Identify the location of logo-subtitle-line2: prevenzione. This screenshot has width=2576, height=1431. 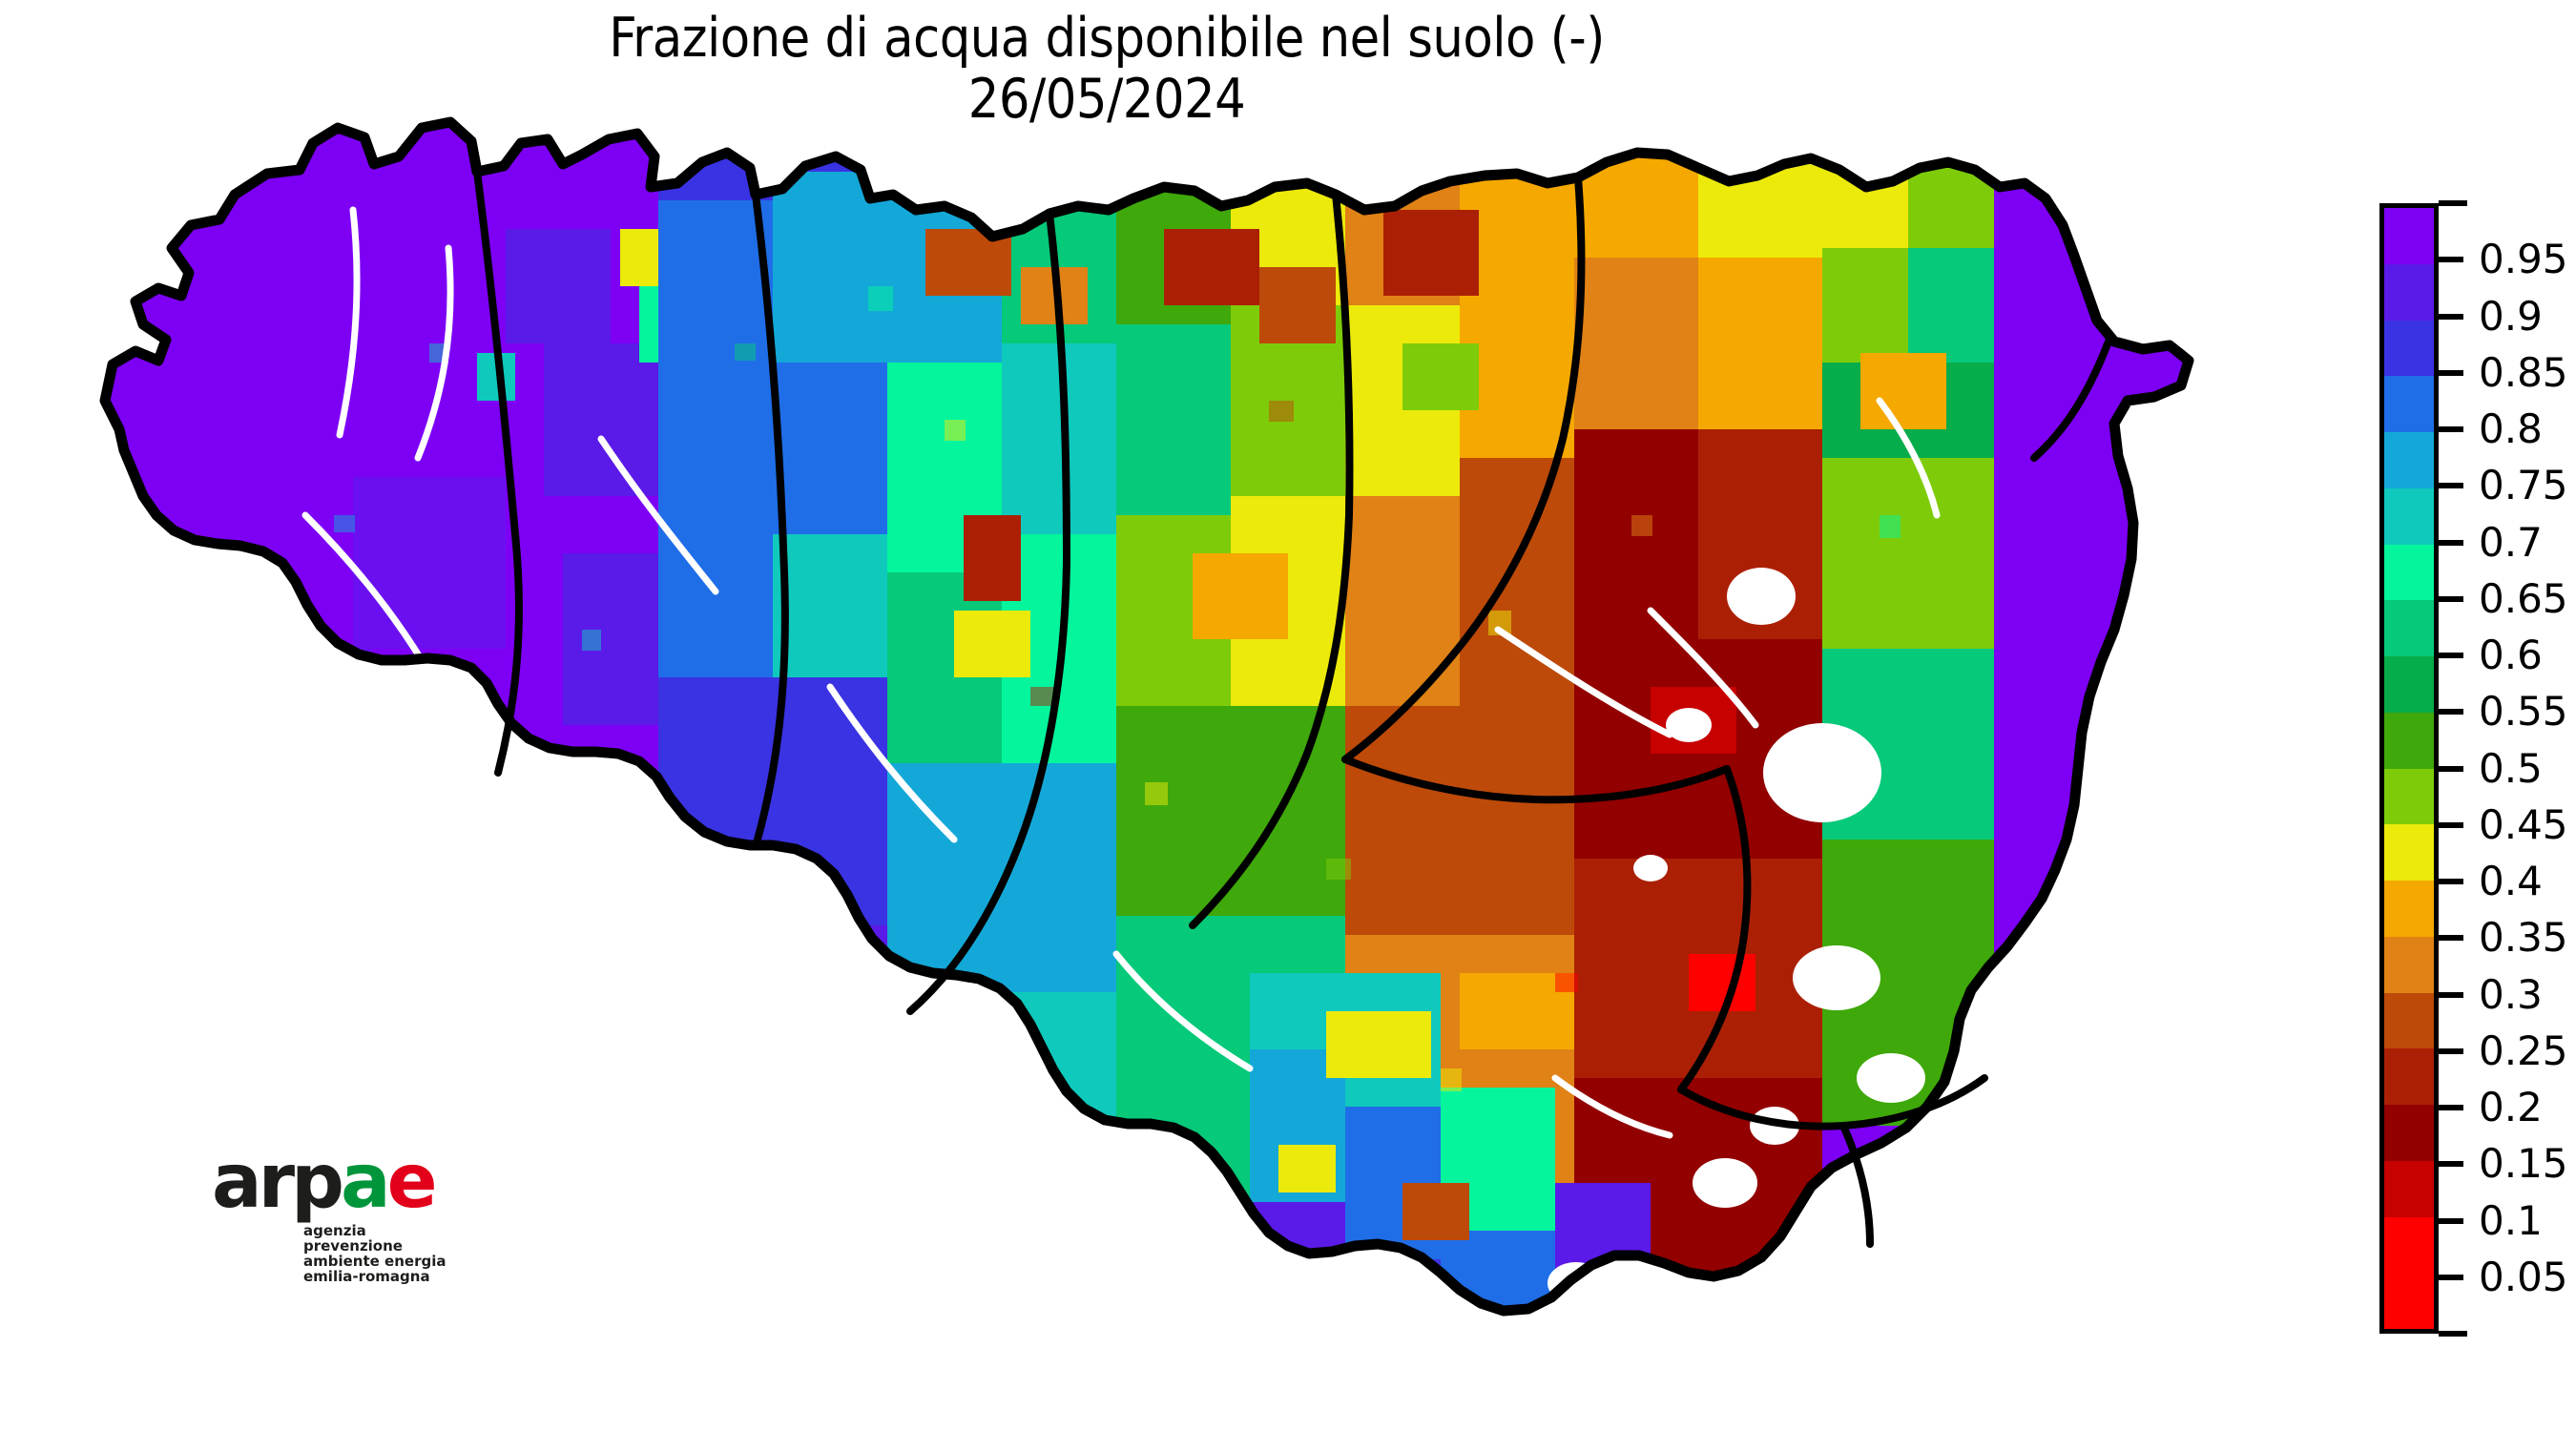
(353, 1246).